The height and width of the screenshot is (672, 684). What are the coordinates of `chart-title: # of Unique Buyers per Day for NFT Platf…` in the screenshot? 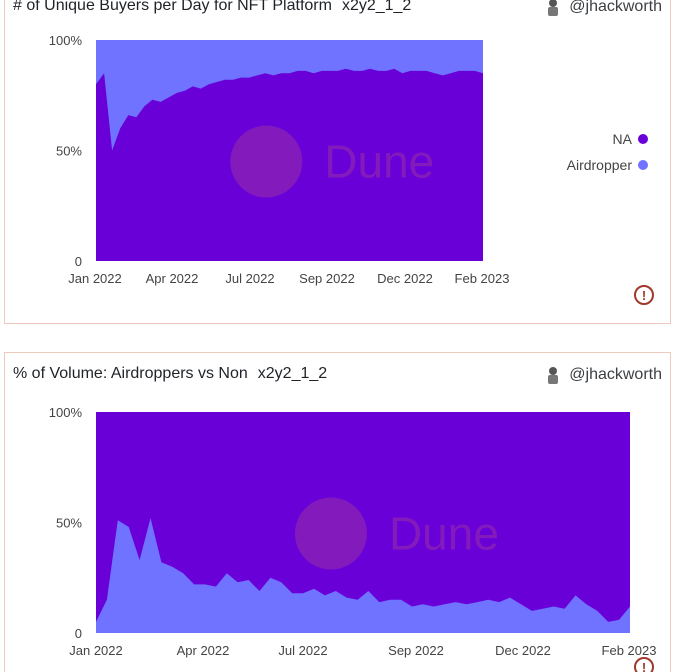 It's located at (212, 7).